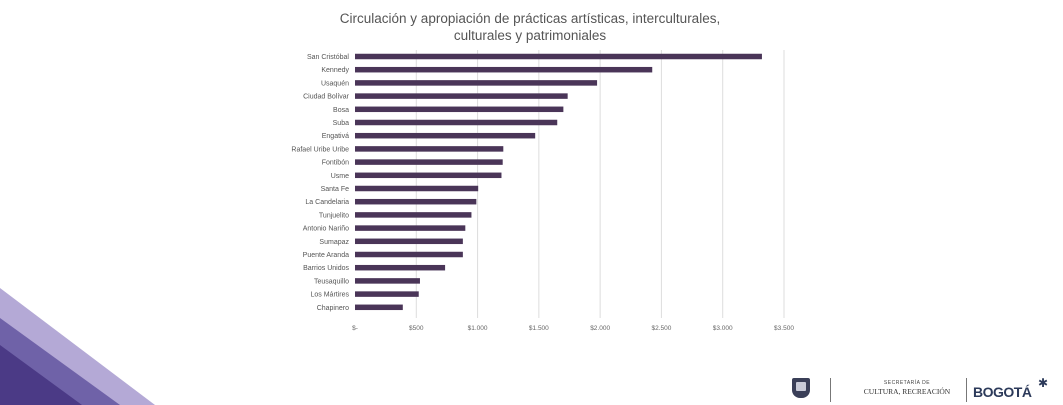  Describe the element at coordinates (329, 295) in the screenshot. I see `category-label: Los Mártires` at that location.